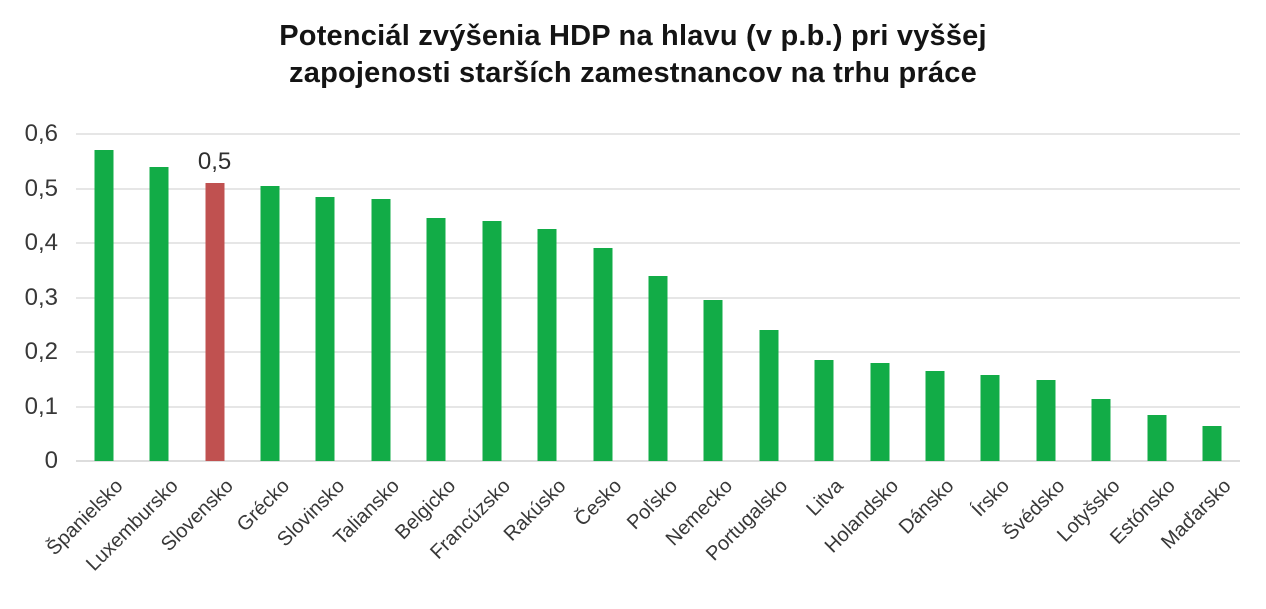 The width and height of the screenshot is (1266, 609). I want to click on bar-svedsko, so click(1046, 420).